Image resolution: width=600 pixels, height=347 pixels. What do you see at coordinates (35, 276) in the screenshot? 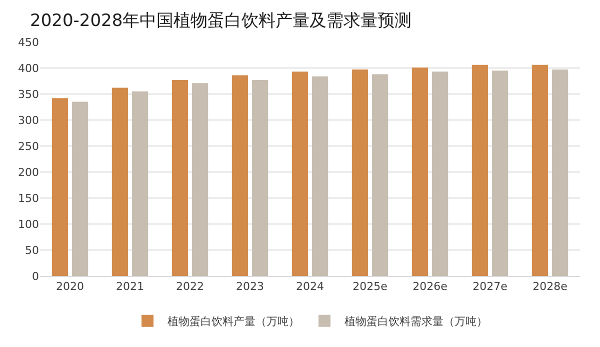
I see `y-tick-label: 0` at bounding box center [35, 276].